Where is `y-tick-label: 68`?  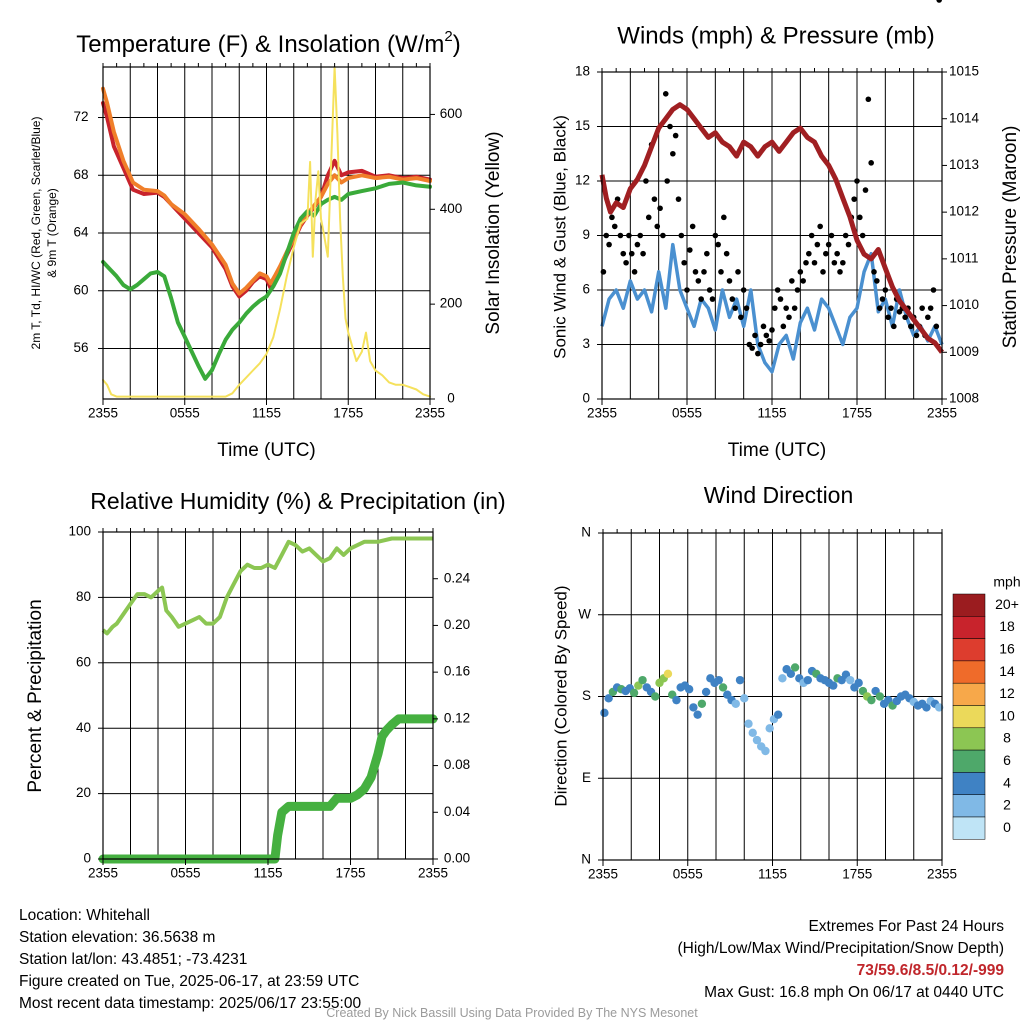 y-tick-label: 68 is located at coordinates (80, 174).